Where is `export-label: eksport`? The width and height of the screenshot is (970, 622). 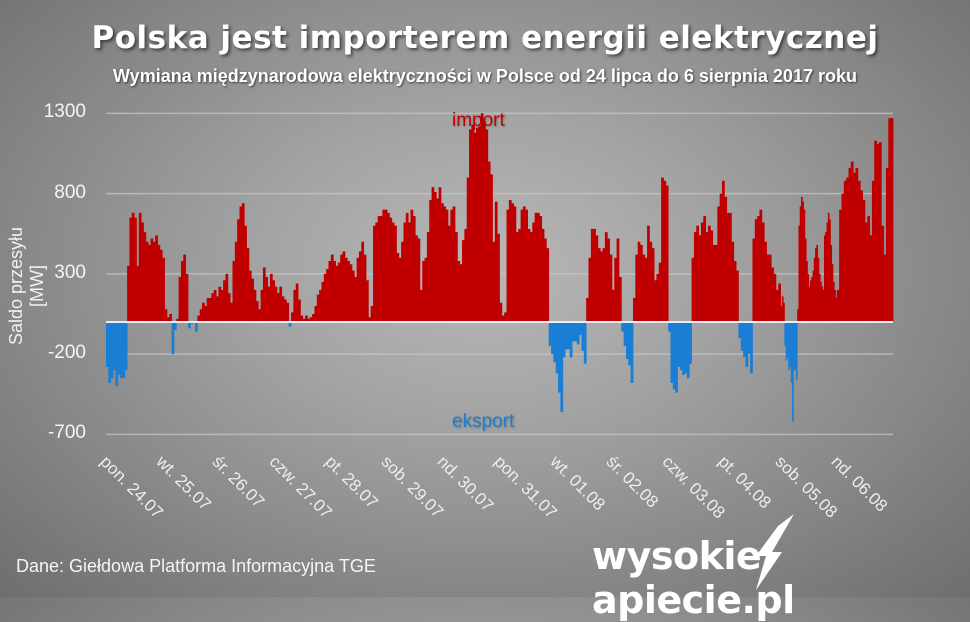 export-label: eksport is located at coordinates (483, 421).